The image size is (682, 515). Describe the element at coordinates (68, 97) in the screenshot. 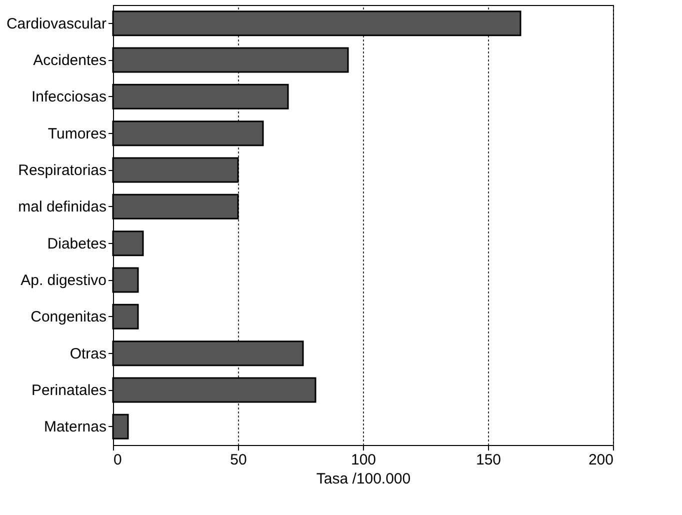

I see `y-tick-label: Infecciosas` at that location.